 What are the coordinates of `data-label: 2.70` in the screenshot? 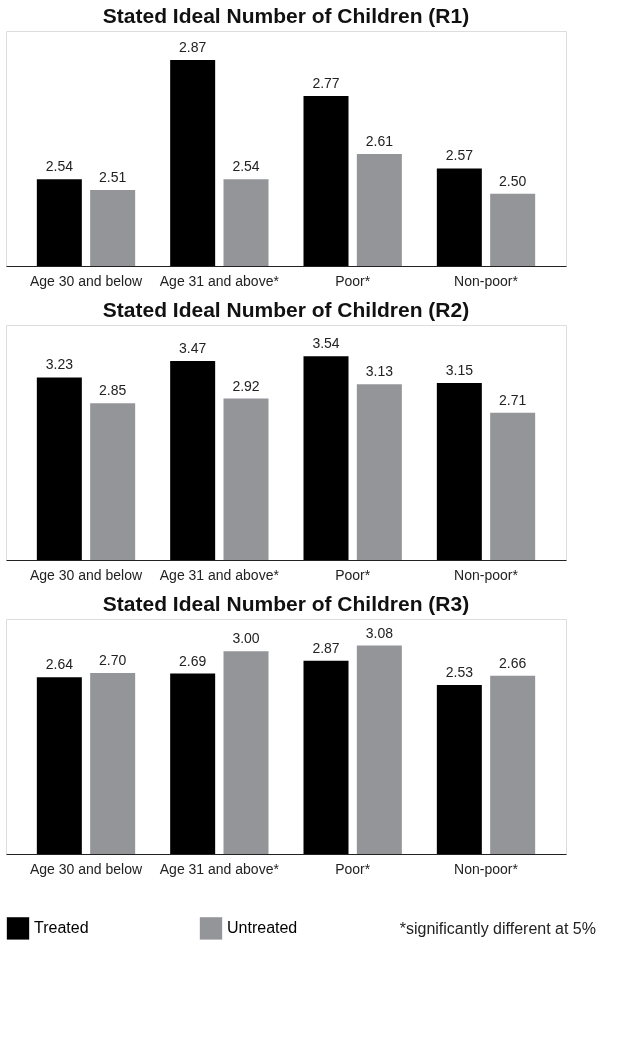 It's located at (113, 659).